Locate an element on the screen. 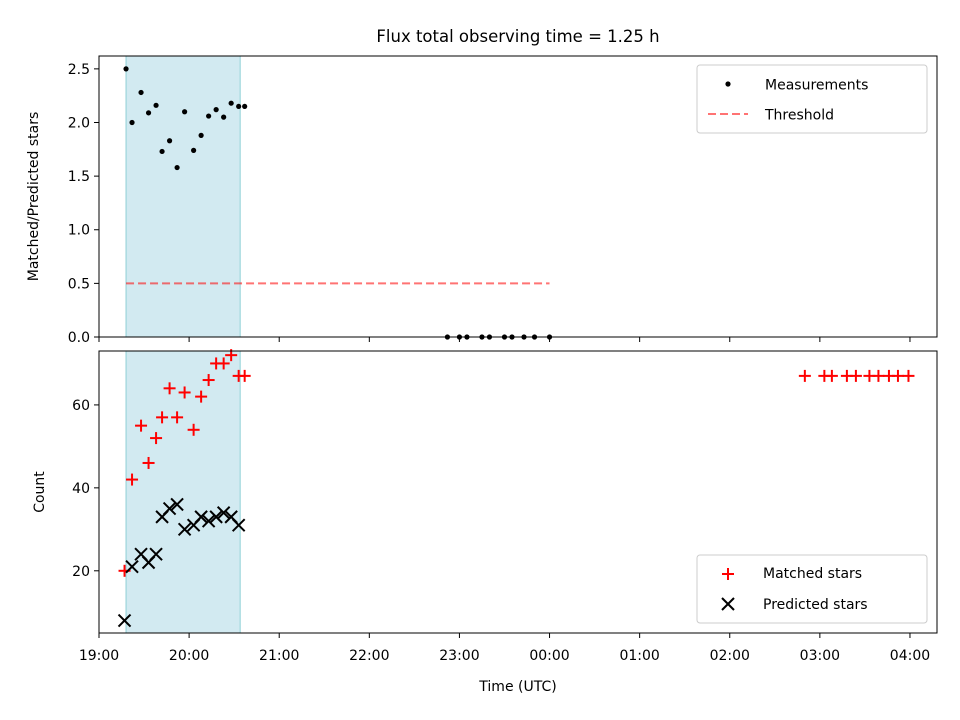 The width and height of the screenshot is (960, 720). x-tick-label: 00:00 is located at coordinates (549, 656).